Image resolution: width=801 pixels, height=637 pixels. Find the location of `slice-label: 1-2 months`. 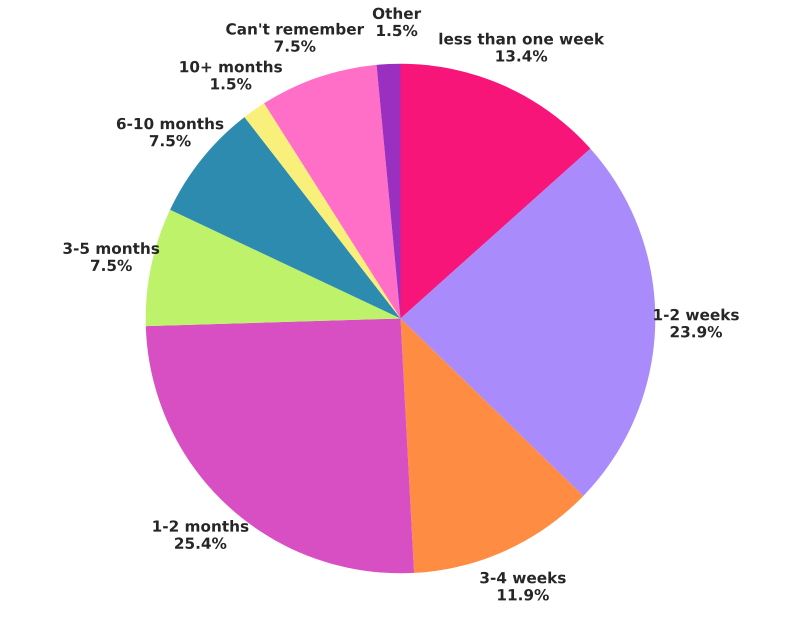

slice-label: 1-2 months is located at coordinates (200, 526).